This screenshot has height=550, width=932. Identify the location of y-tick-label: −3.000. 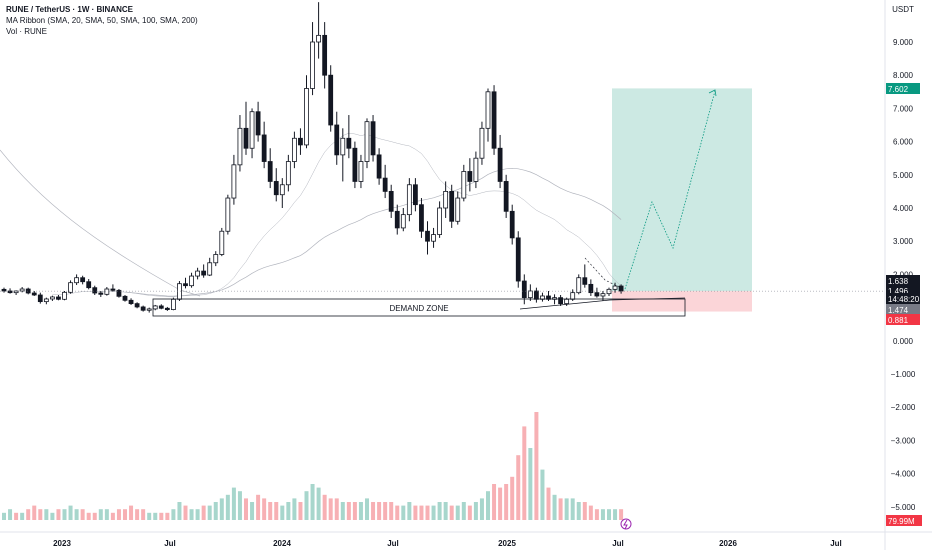
(903, 440).